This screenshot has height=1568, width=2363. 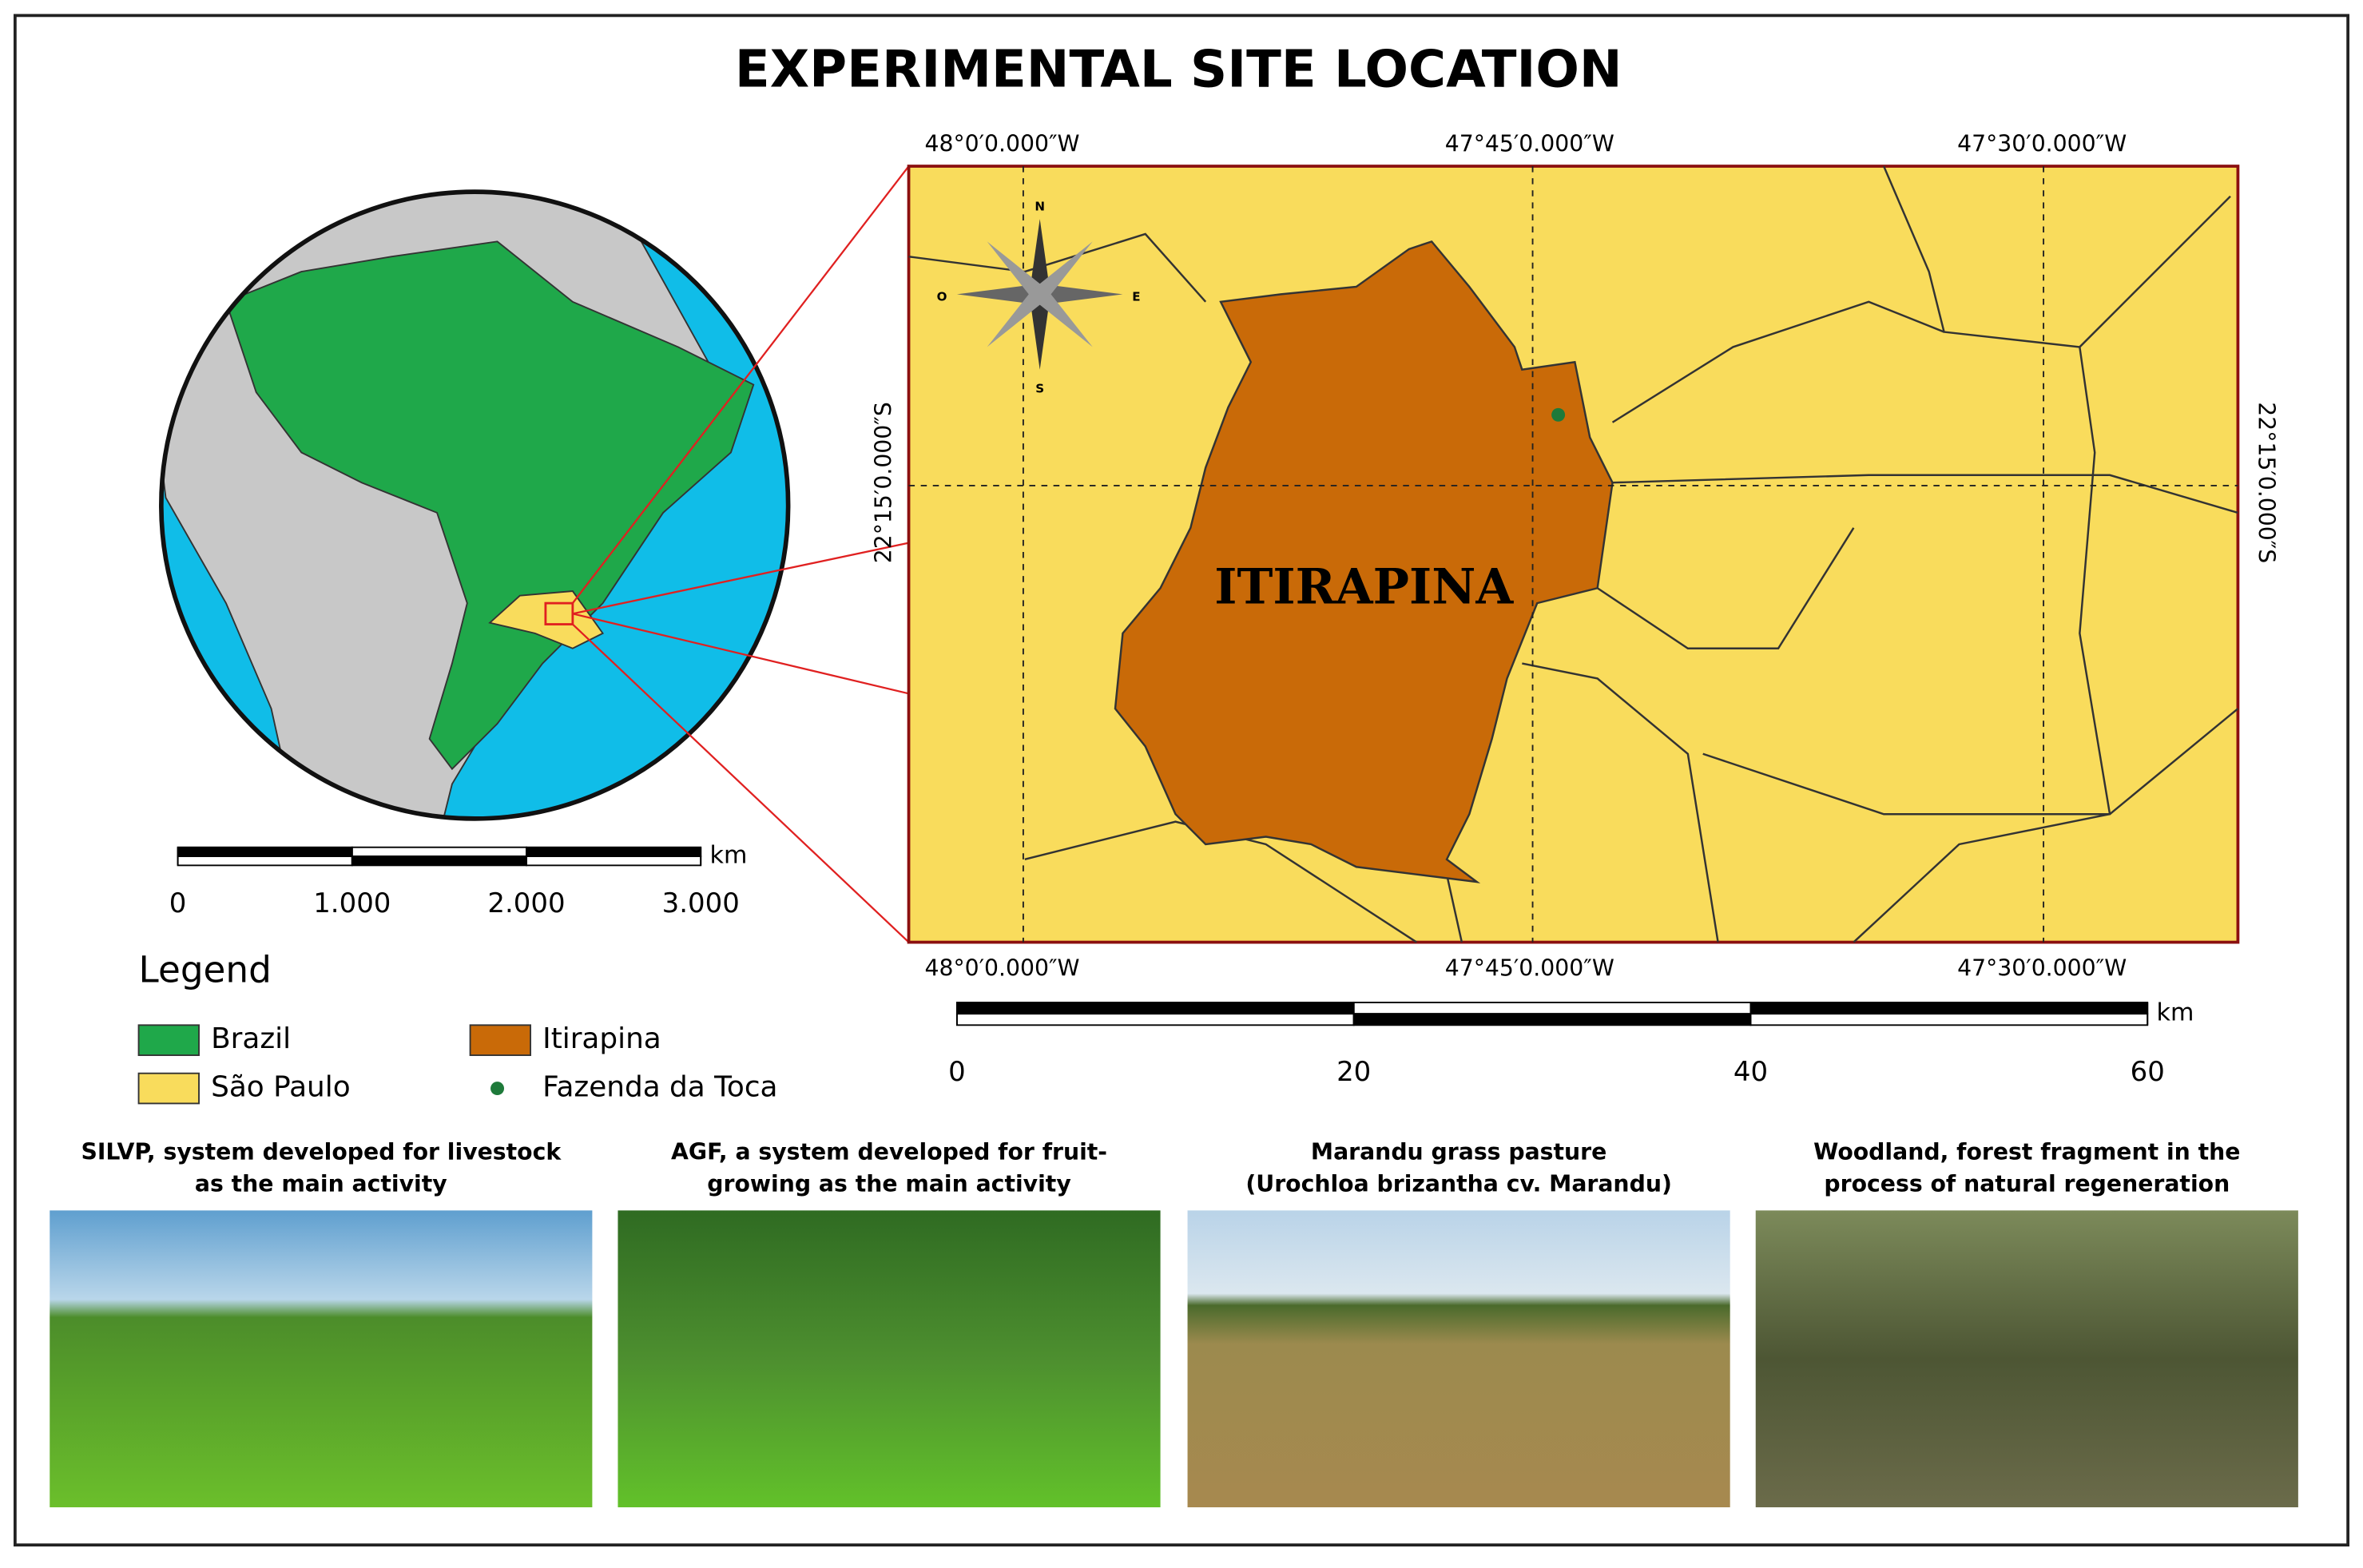 What do you see at coordinates (1353, 1072) in the screenshot?
I see `scale-tick-label: 20` at bounding box center [1353, 1072].